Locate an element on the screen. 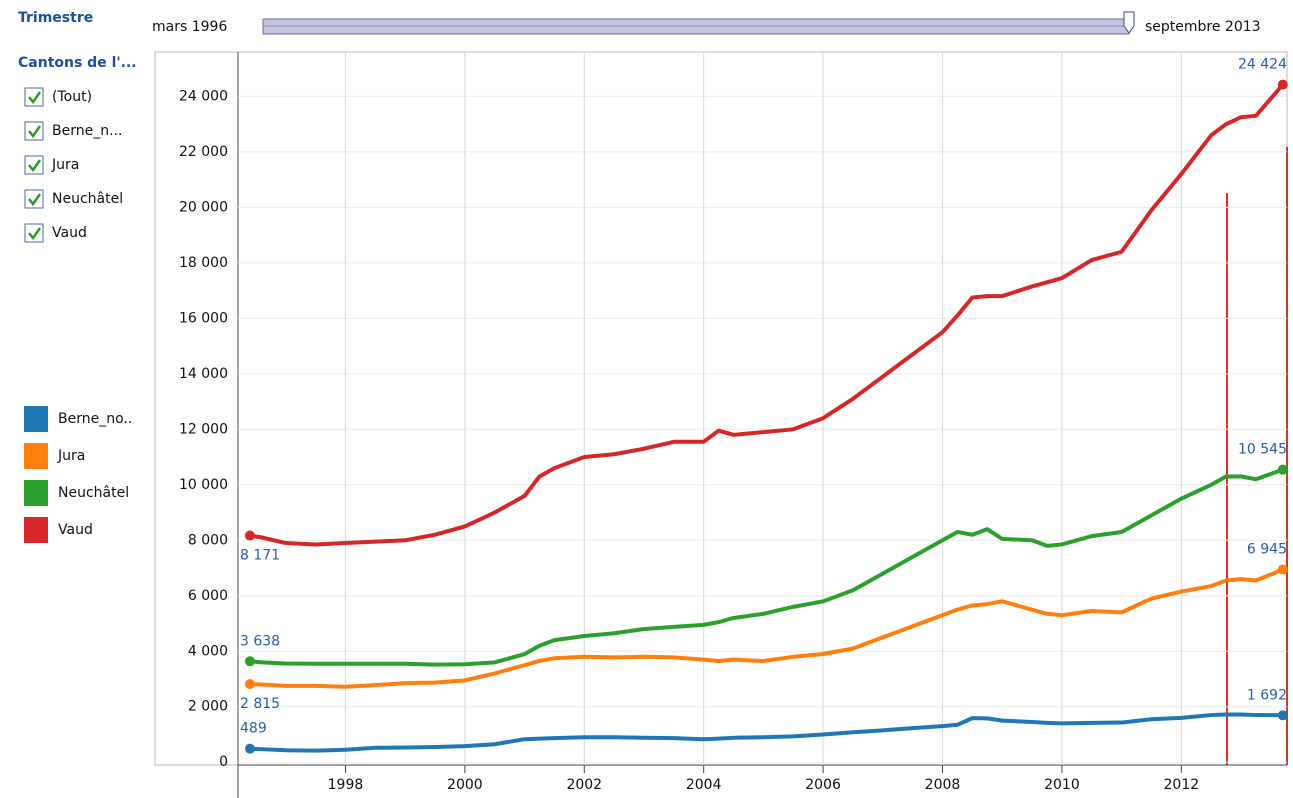 The image size is (1293, 798). legend-label: Neuchâtel is located at coordinates (93, 493).